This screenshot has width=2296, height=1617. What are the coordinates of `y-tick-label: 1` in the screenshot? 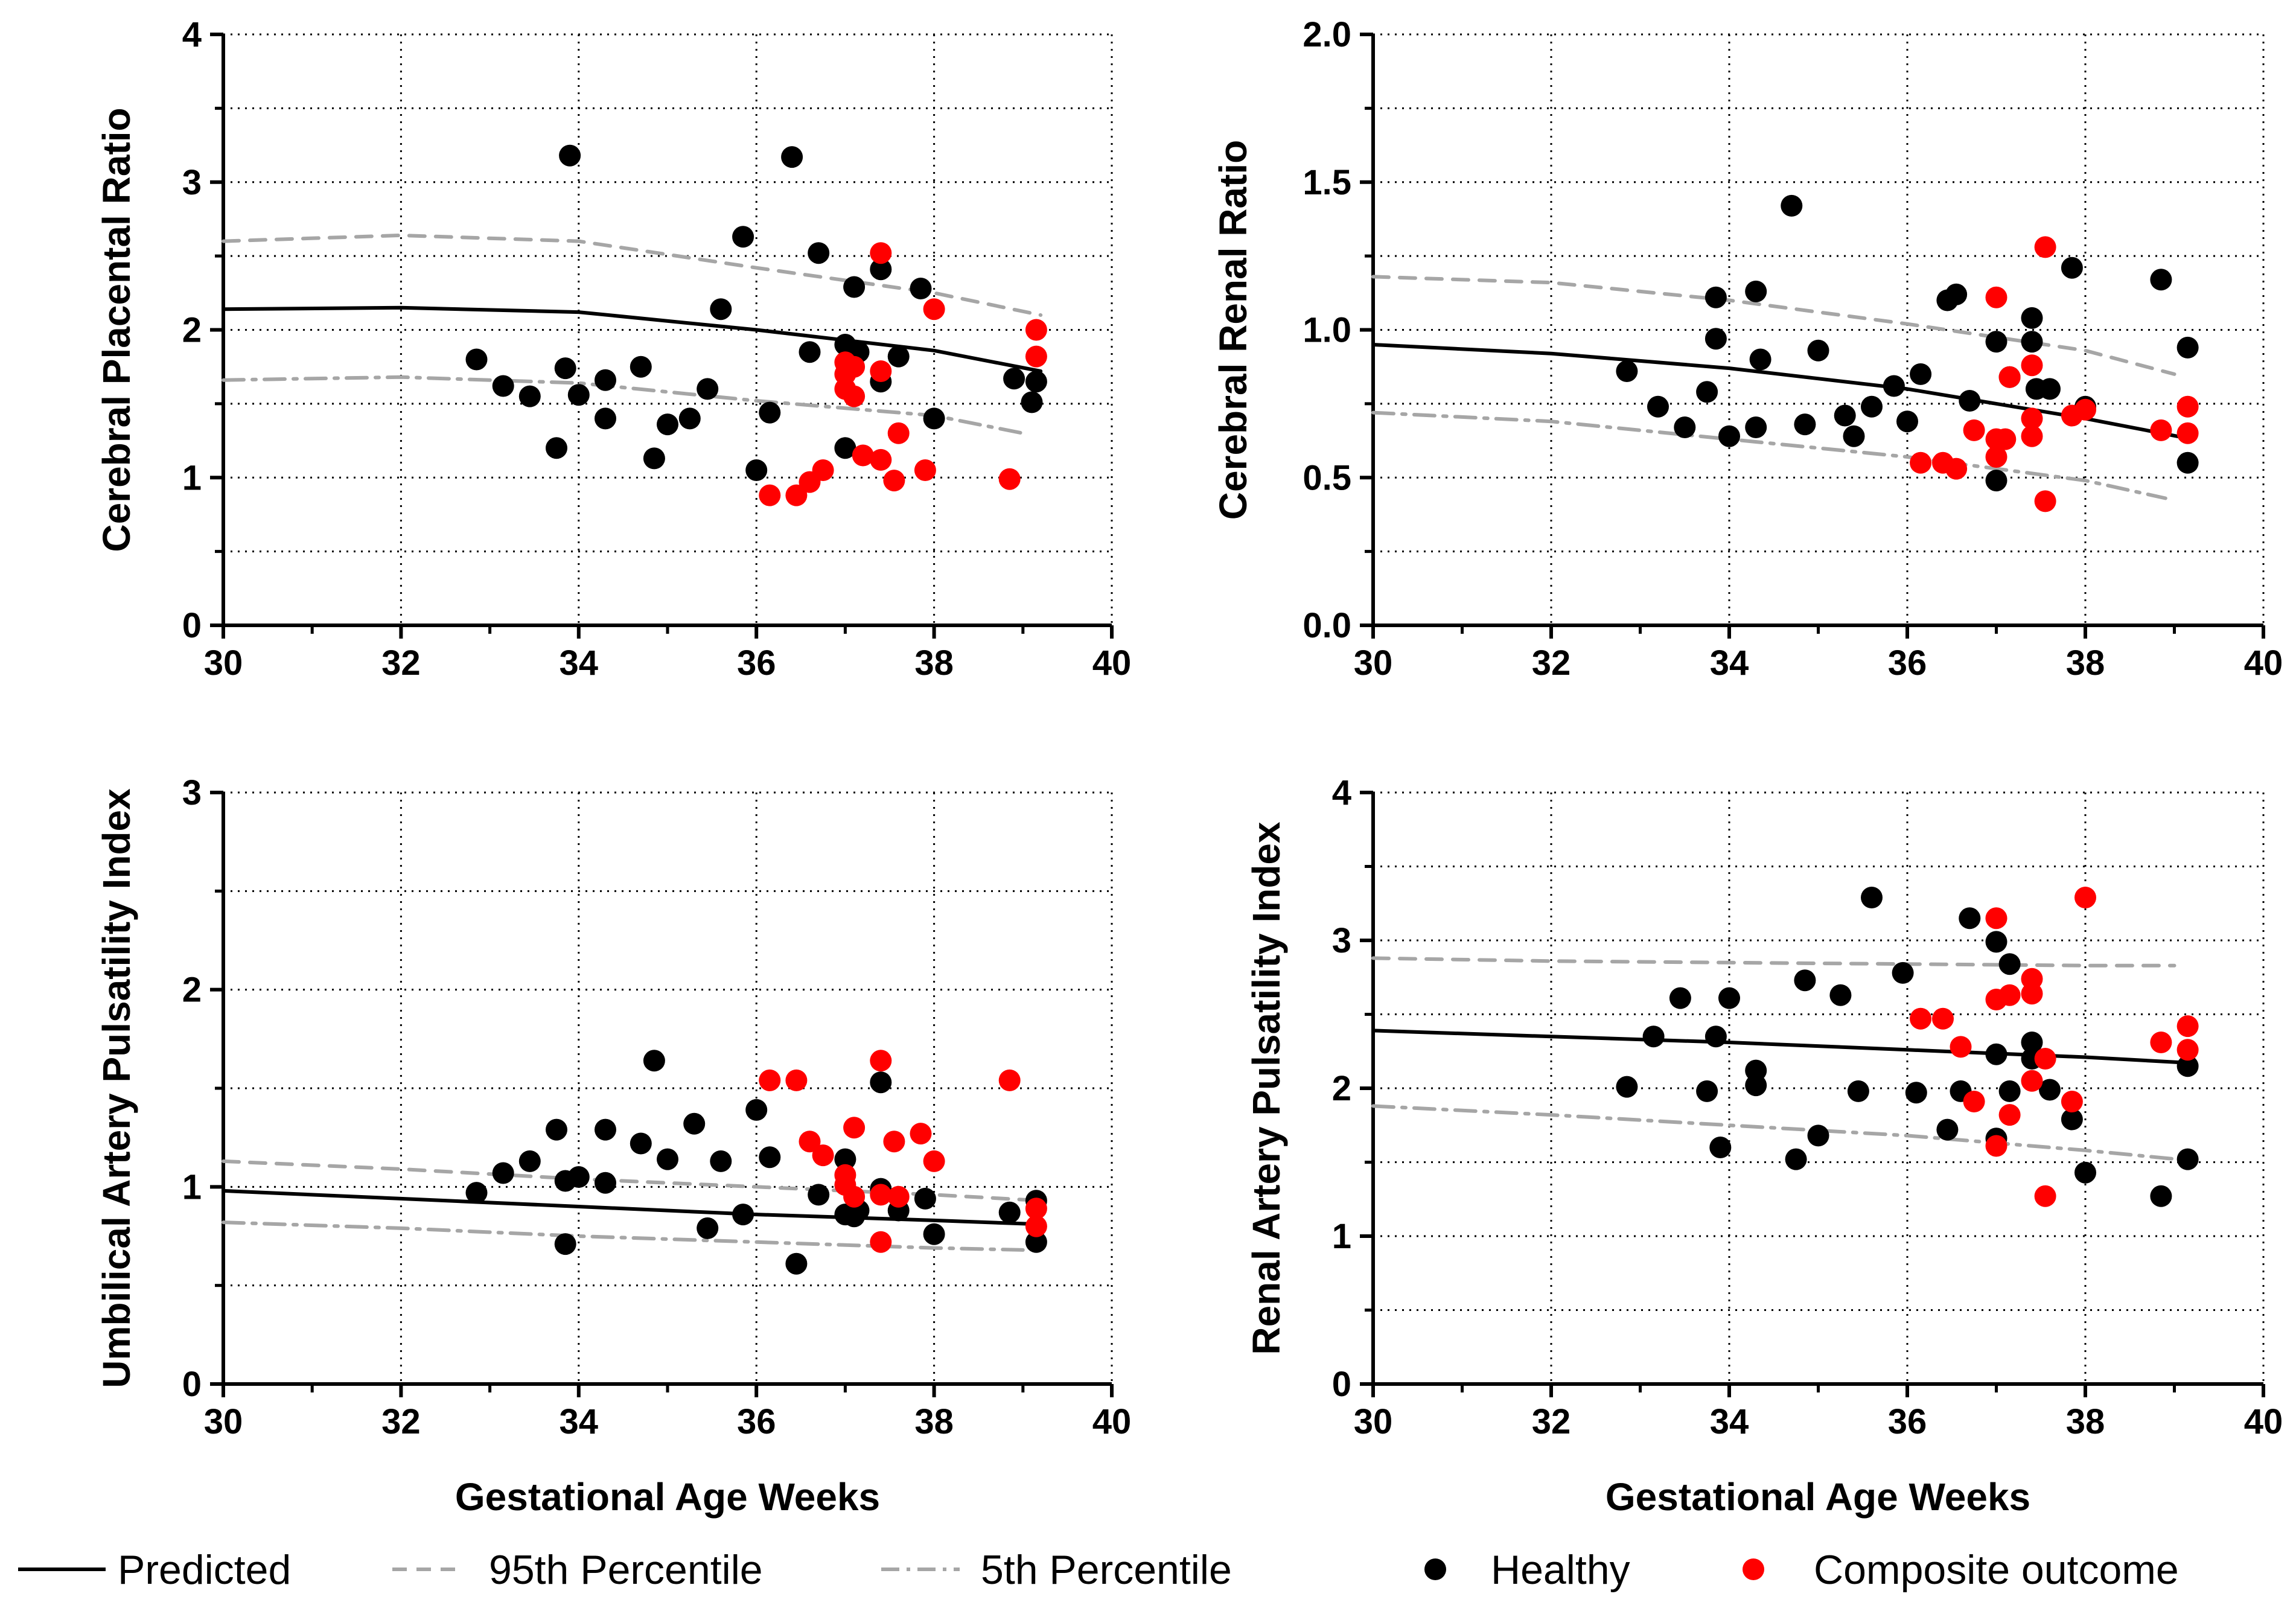 It's located at (1341, 1236).